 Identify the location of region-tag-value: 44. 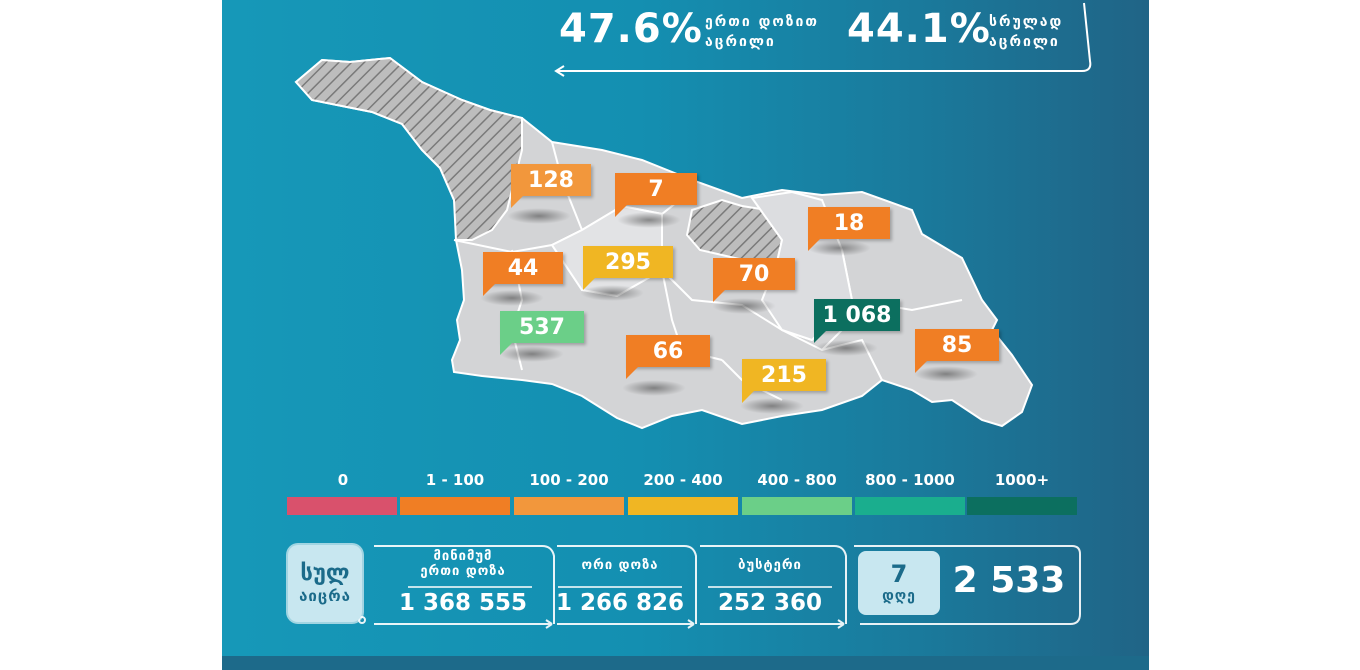
(523, 268).